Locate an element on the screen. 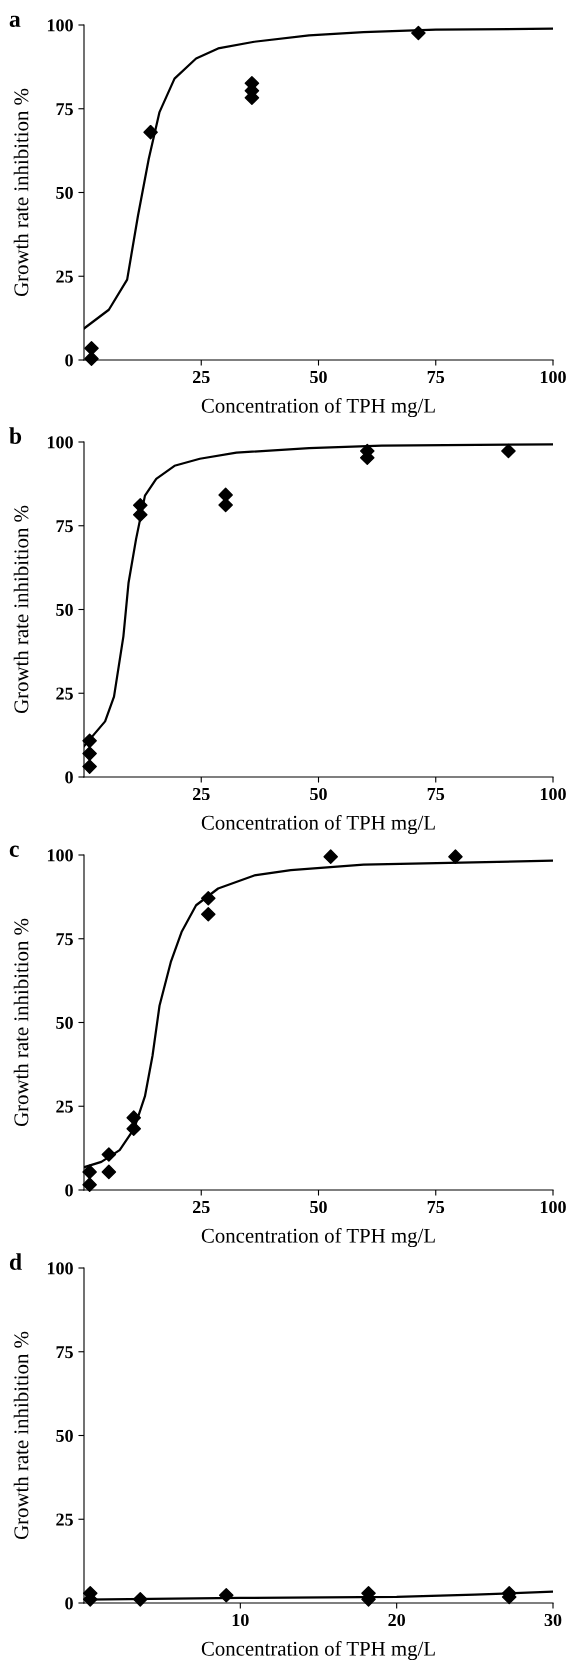  x-tick-label: 20 is located at coordinates (397, 1620).